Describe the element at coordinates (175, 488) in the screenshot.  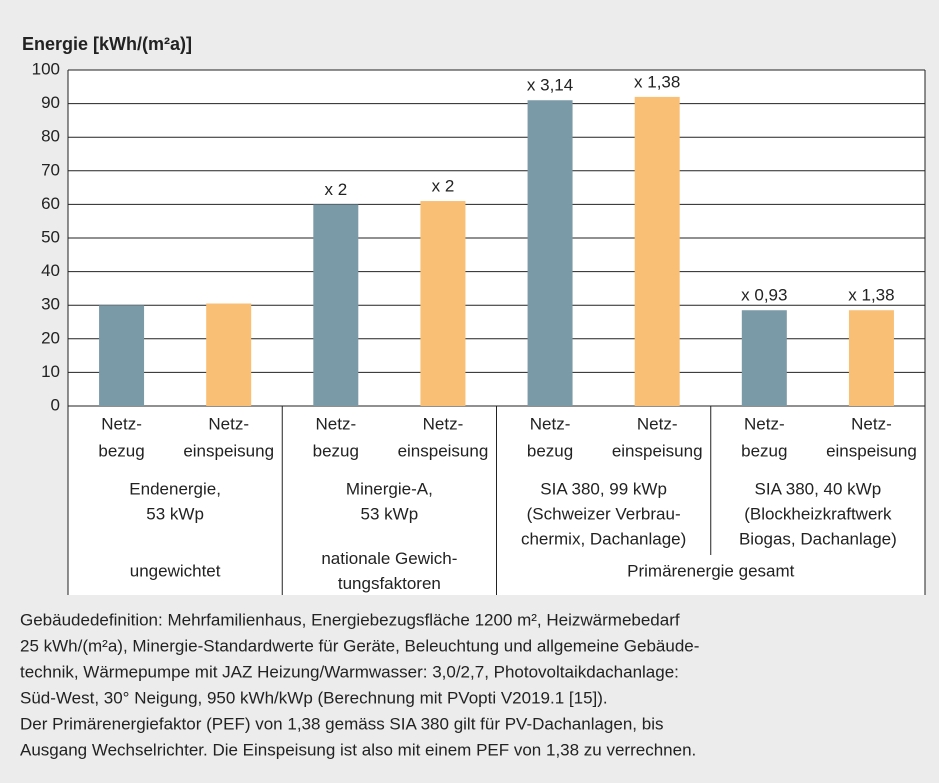
I see `group-label: Endenergie,` at that location.